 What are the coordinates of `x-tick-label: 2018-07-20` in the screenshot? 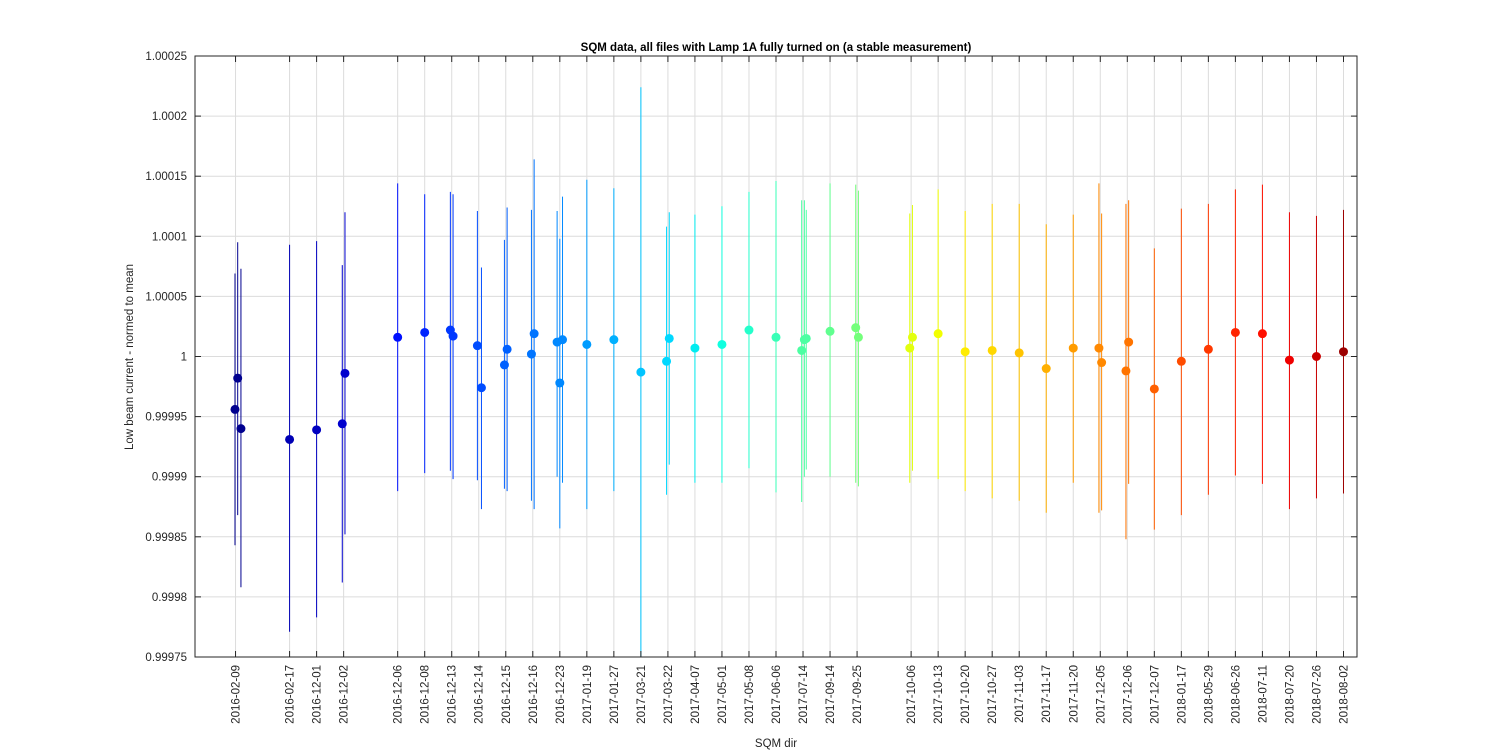 It's located at (1290, 694).